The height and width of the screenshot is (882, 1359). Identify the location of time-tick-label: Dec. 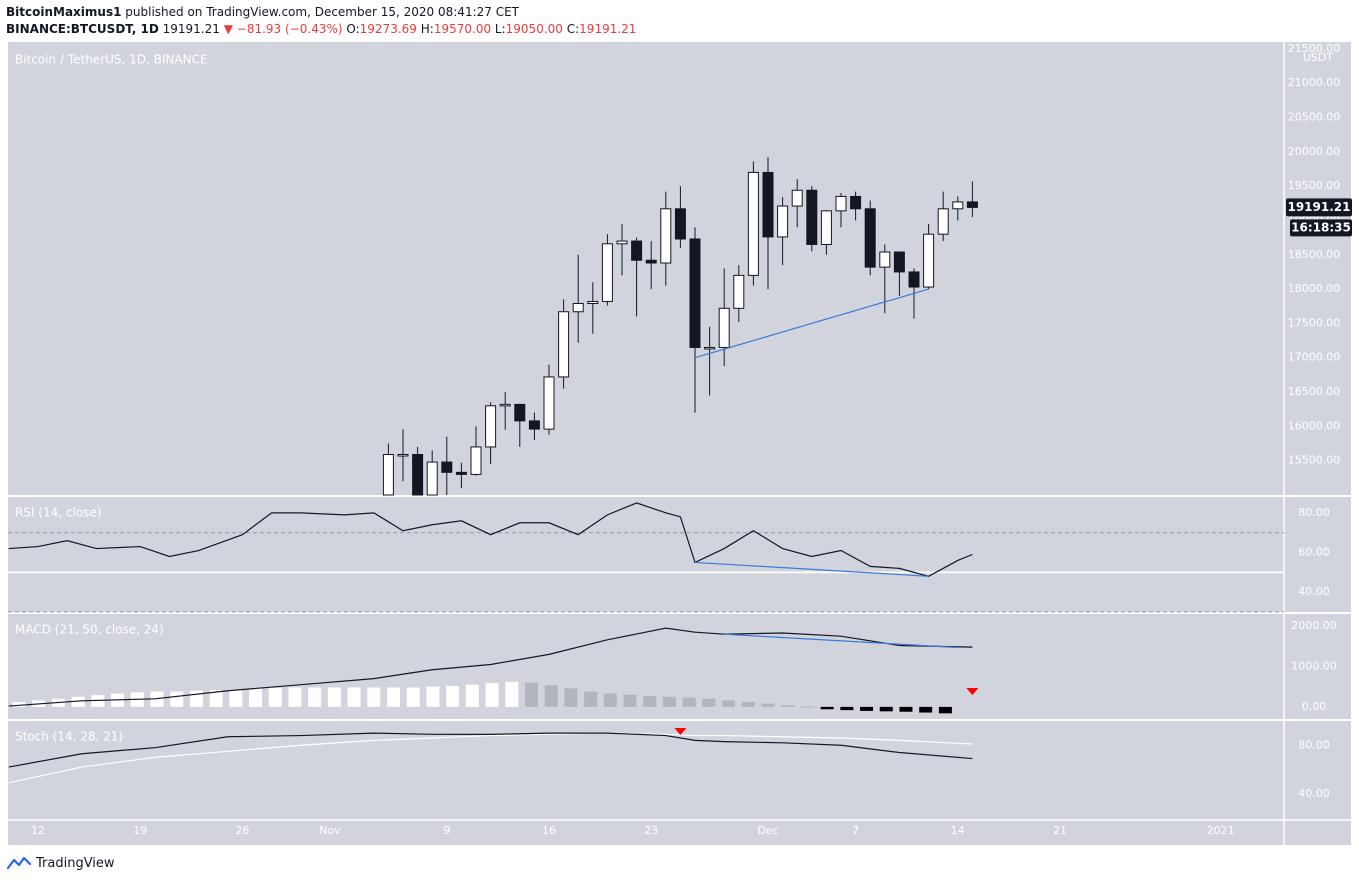
(767, 830).